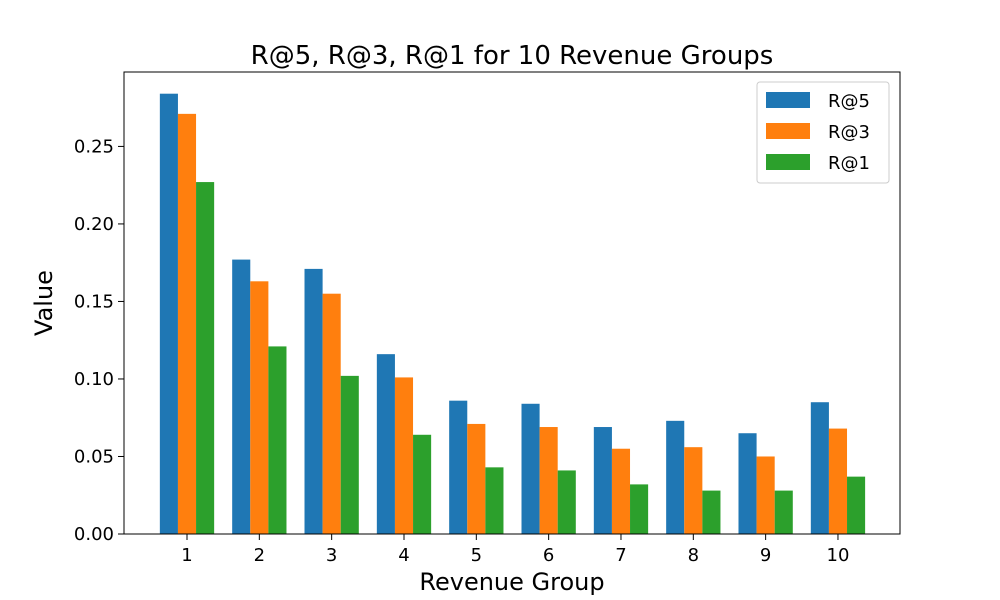 The image size is (1000, 600). Describe the element at coordinates (331, 555) in the screenshot. I see `x-tick-label: 3` at that location.